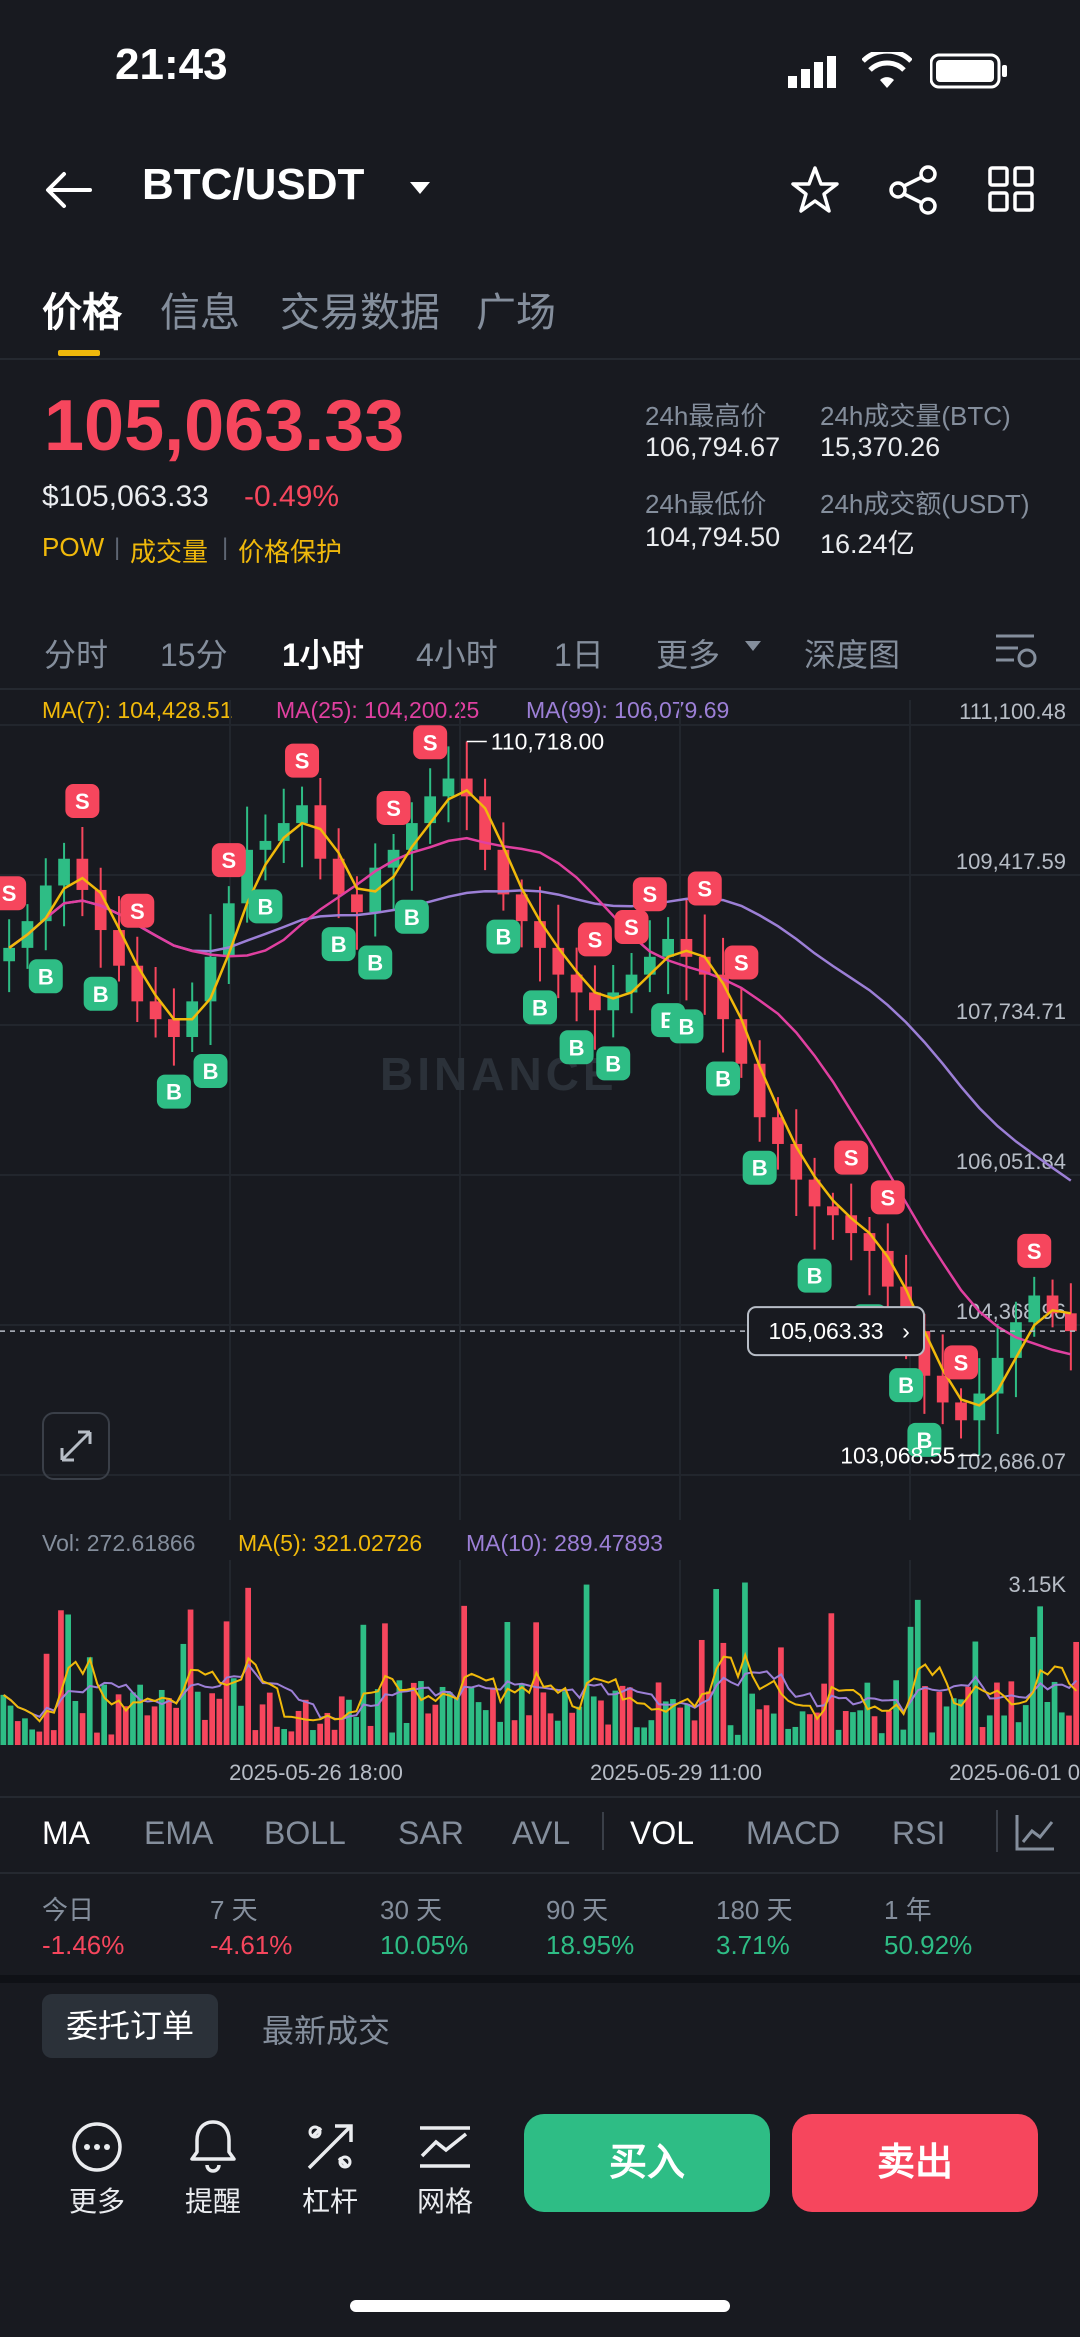  Describe the element at coordinates (125, 496) in the screenshot. I see `price-usd: $105,063.33` at that location.